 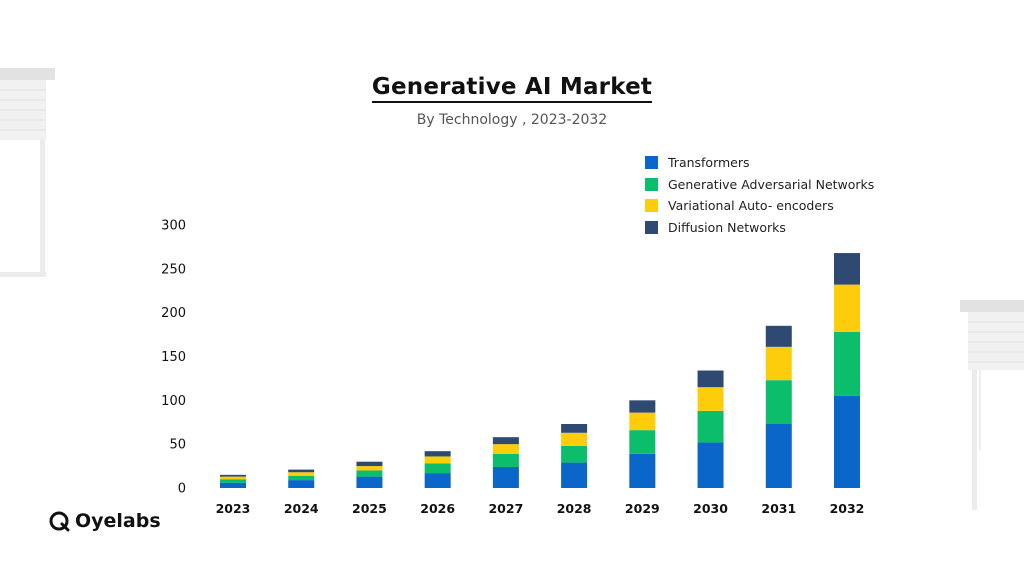 I want to click on y-tick-label: 250, so click(x=173, y=269).